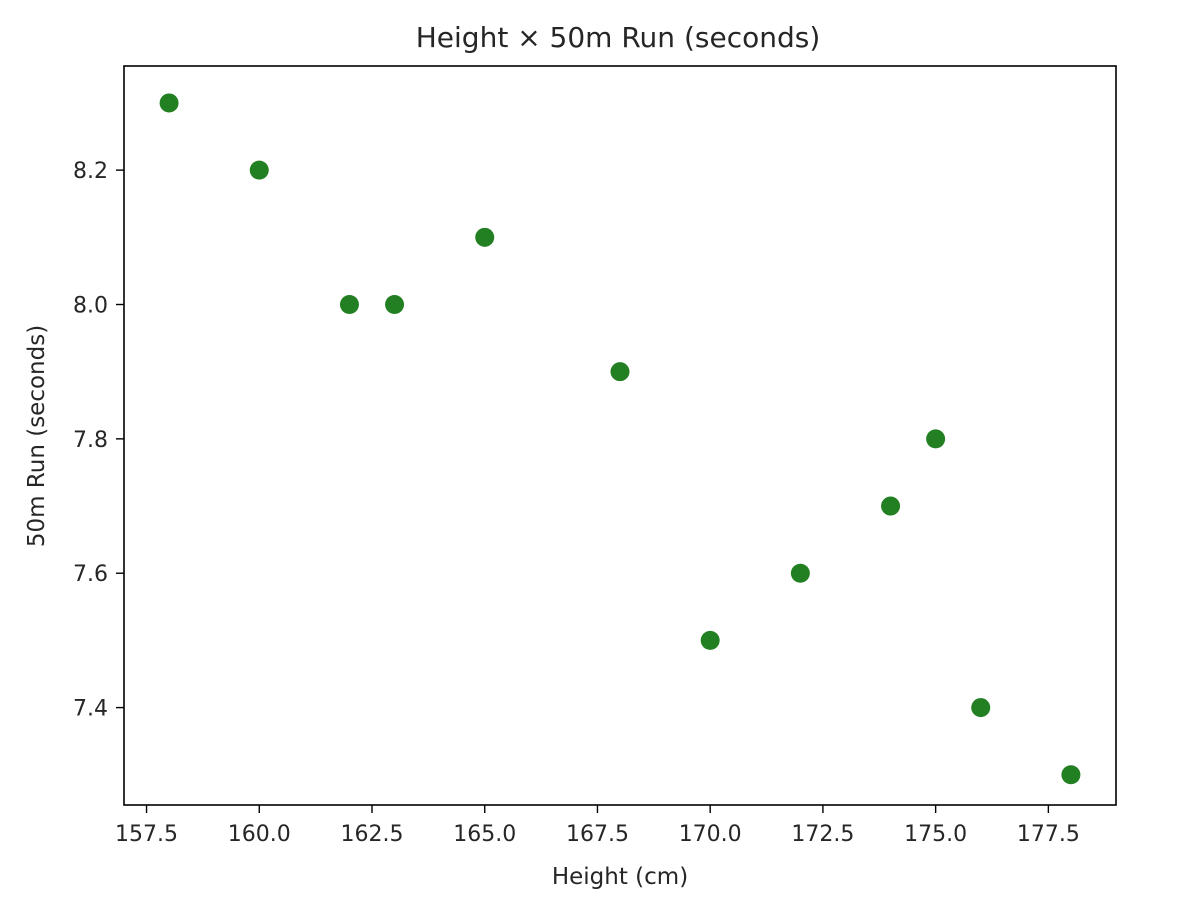 The height and width of the screenshot is (900, 1184). What do you see at coordinates (90, 171) in the screenshot?
I see `y-tick-label: 8.2` at bounding box center [90, 171].